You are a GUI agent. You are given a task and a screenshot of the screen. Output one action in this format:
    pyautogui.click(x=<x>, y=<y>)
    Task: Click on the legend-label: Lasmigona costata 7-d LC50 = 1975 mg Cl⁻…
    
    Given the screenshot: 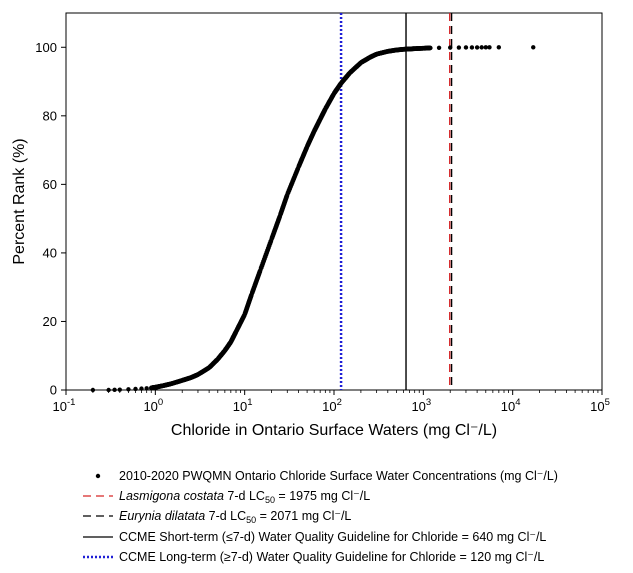 What is the action you would take?
    pyautogui.click(x=244, y=497)
    